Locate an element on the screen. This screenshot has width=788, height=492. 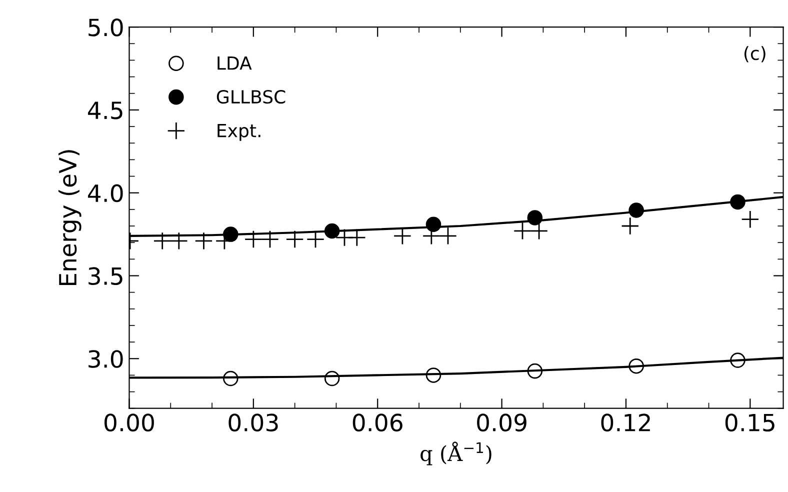
legend-label: GLLBSC is located at coordinates (251, 97).